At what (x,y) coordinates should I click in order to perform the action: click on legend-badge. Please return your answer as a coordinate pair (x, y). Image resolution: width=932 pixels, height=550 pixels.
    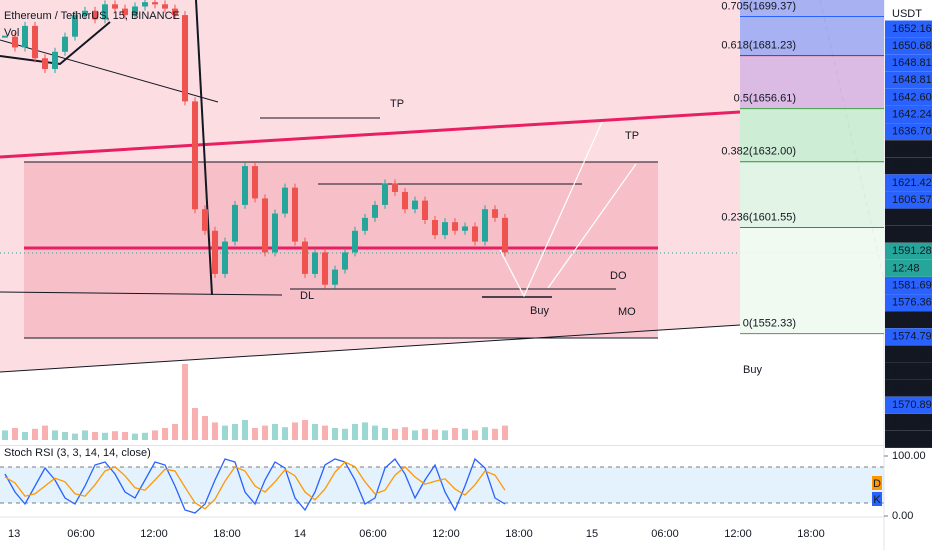
    Looking at the image, I should click on (877, 499).